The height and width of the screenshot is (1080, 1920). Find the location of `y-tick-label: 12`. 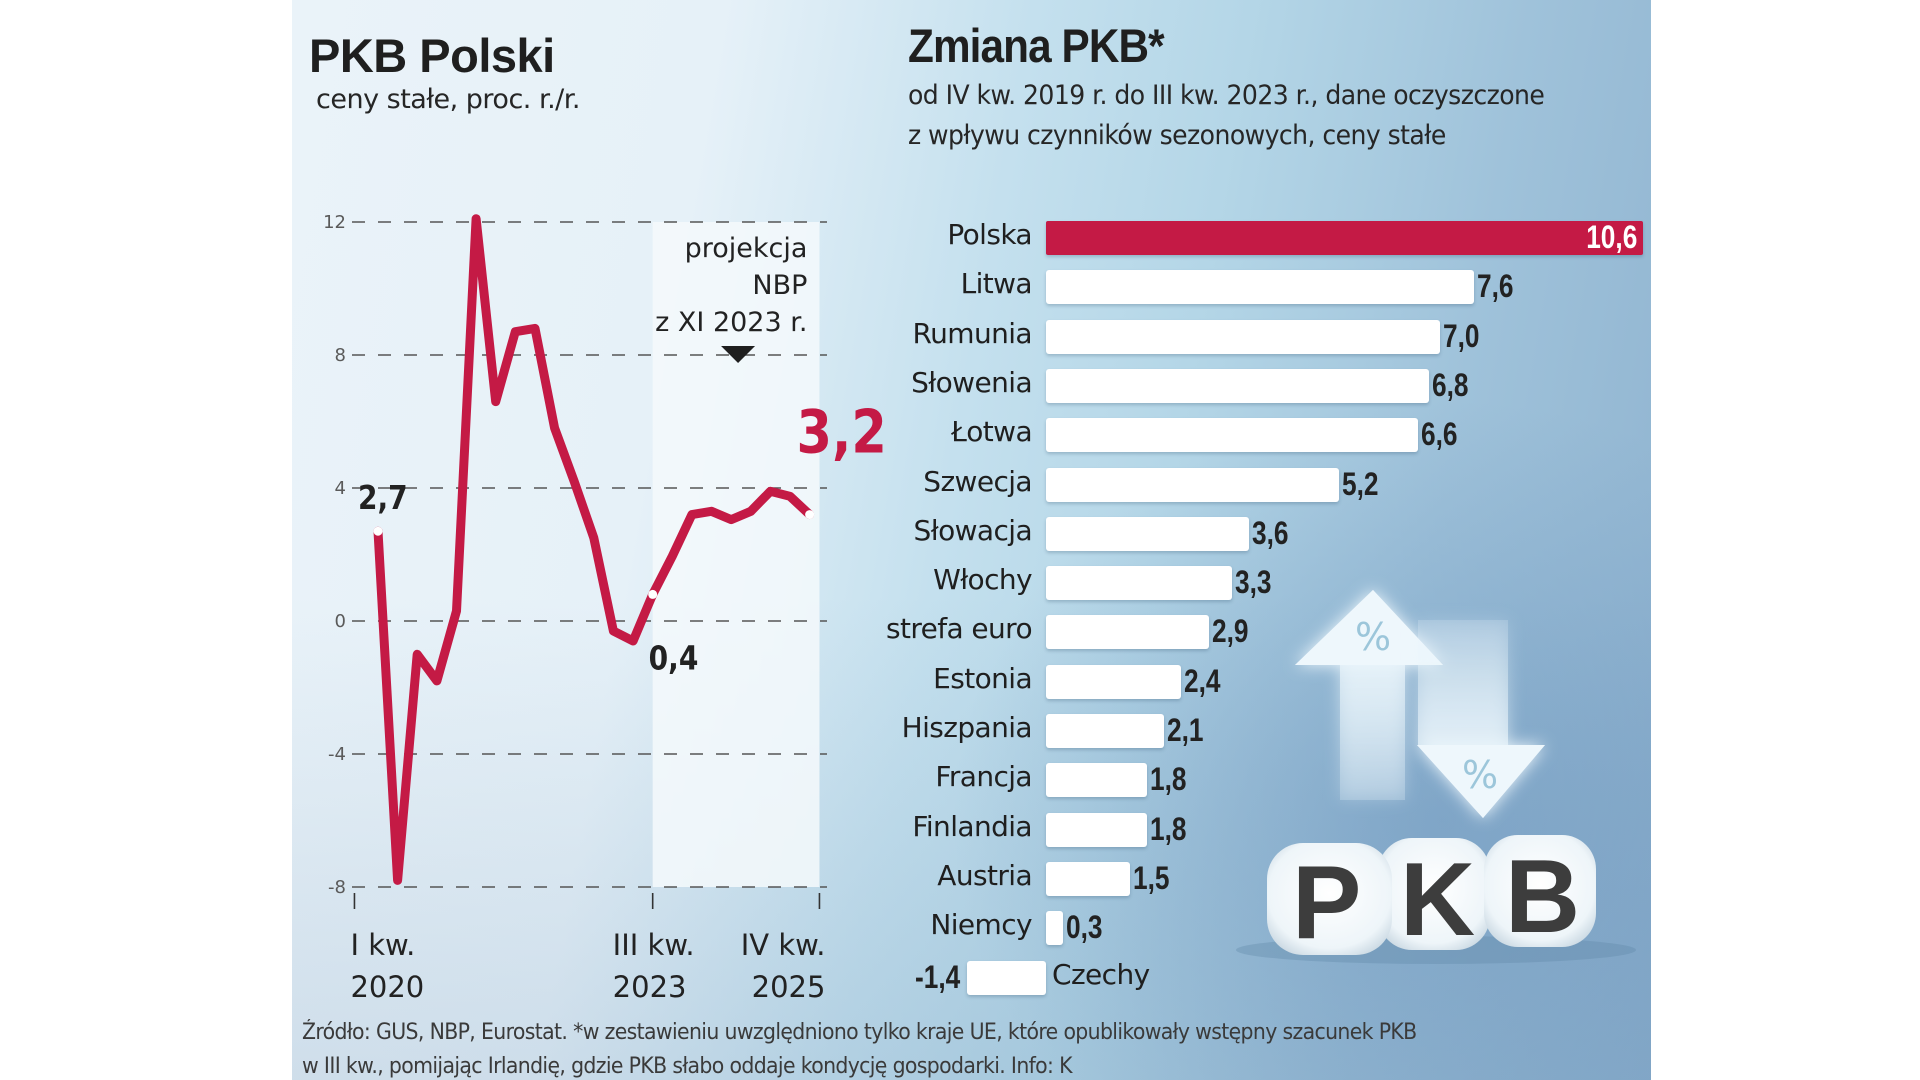

y-tick-label: 12 is located at coordinates (334, 222).